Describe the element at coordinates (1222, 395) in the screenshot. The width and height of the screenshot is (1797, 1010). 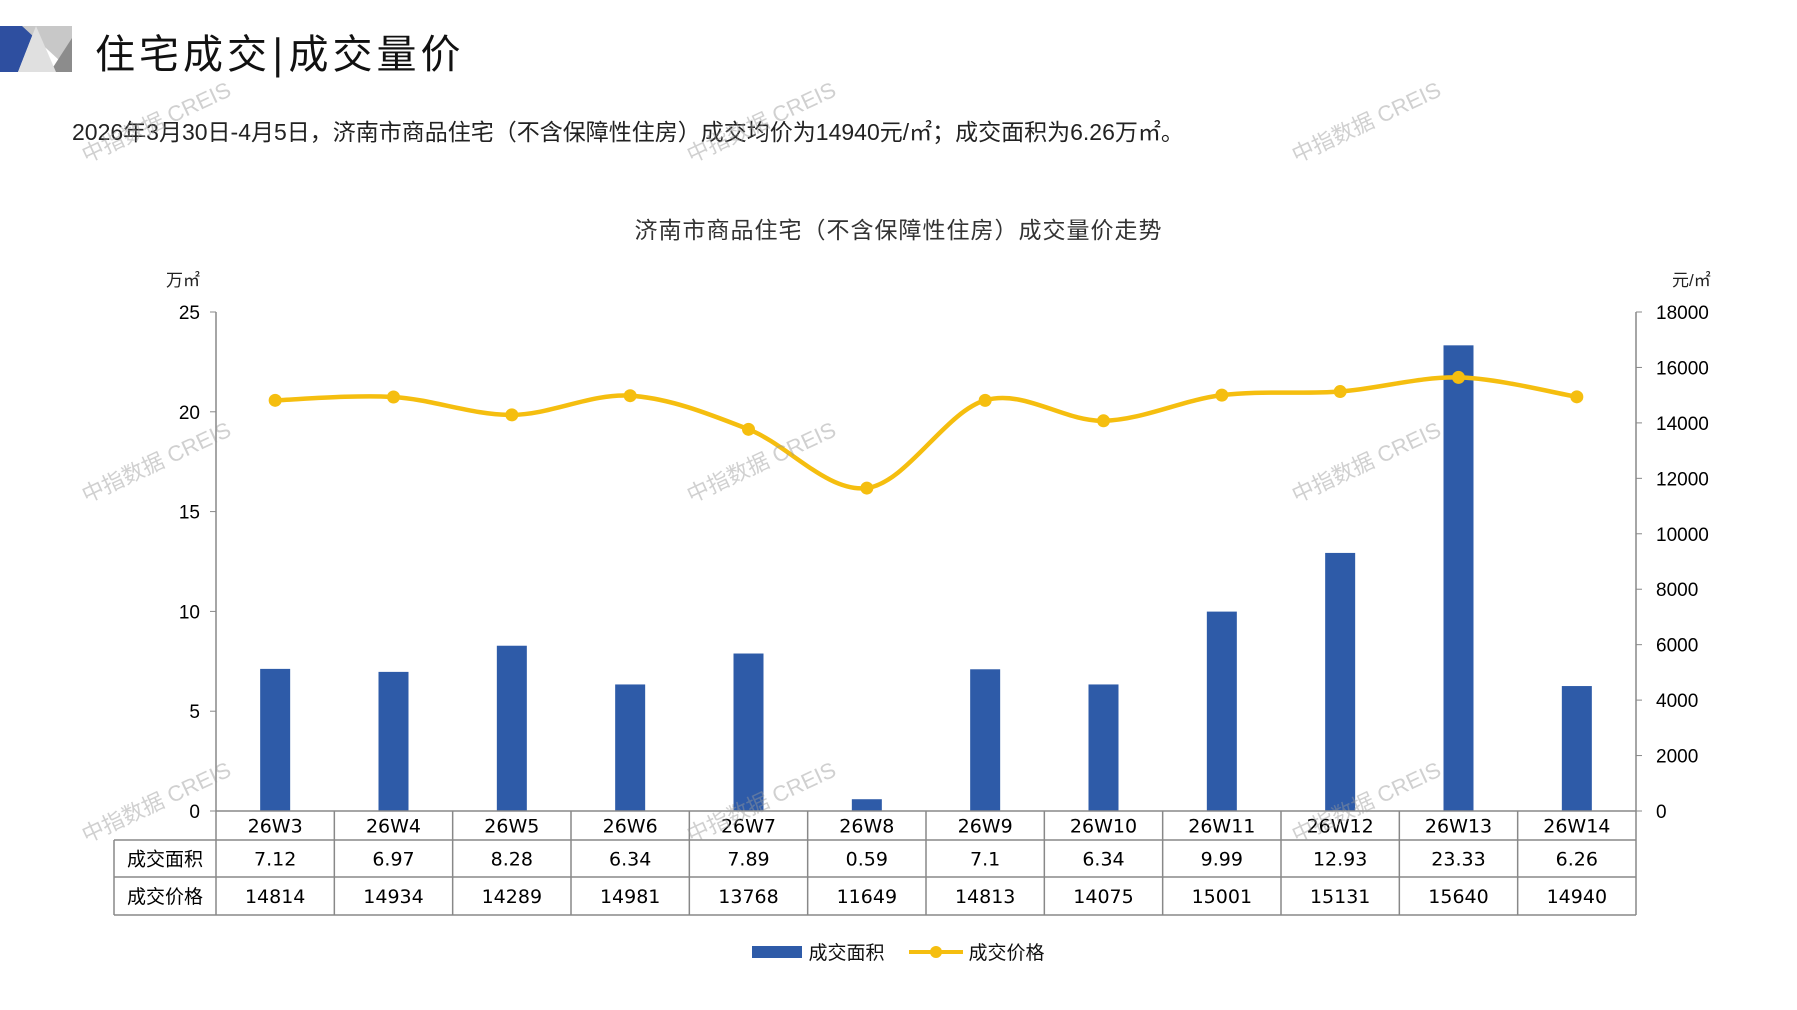
I see `price-point-26W11` at that location.